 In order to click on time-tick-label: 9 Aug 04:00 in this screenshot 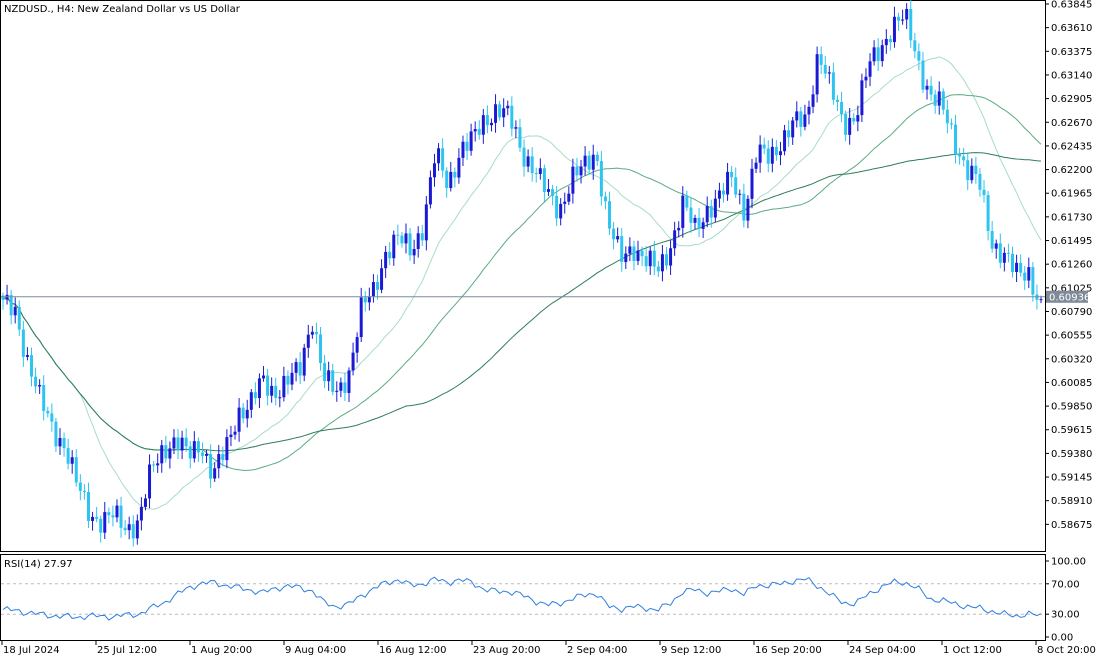, I will do `click(315, 650)`.